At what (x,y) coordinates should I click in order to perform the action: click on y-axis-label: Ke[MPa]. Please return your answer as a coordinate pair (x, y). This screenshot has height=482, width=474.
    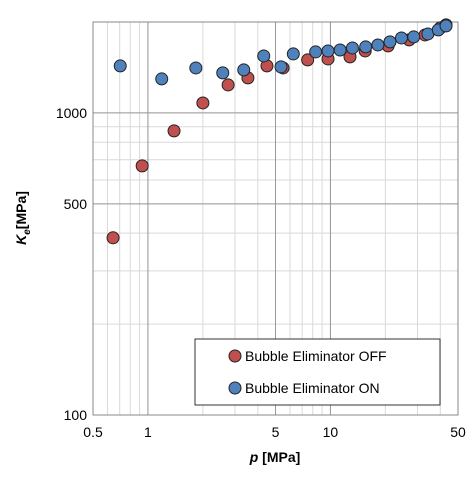
    Looking at the image, I should click on (23, 218).